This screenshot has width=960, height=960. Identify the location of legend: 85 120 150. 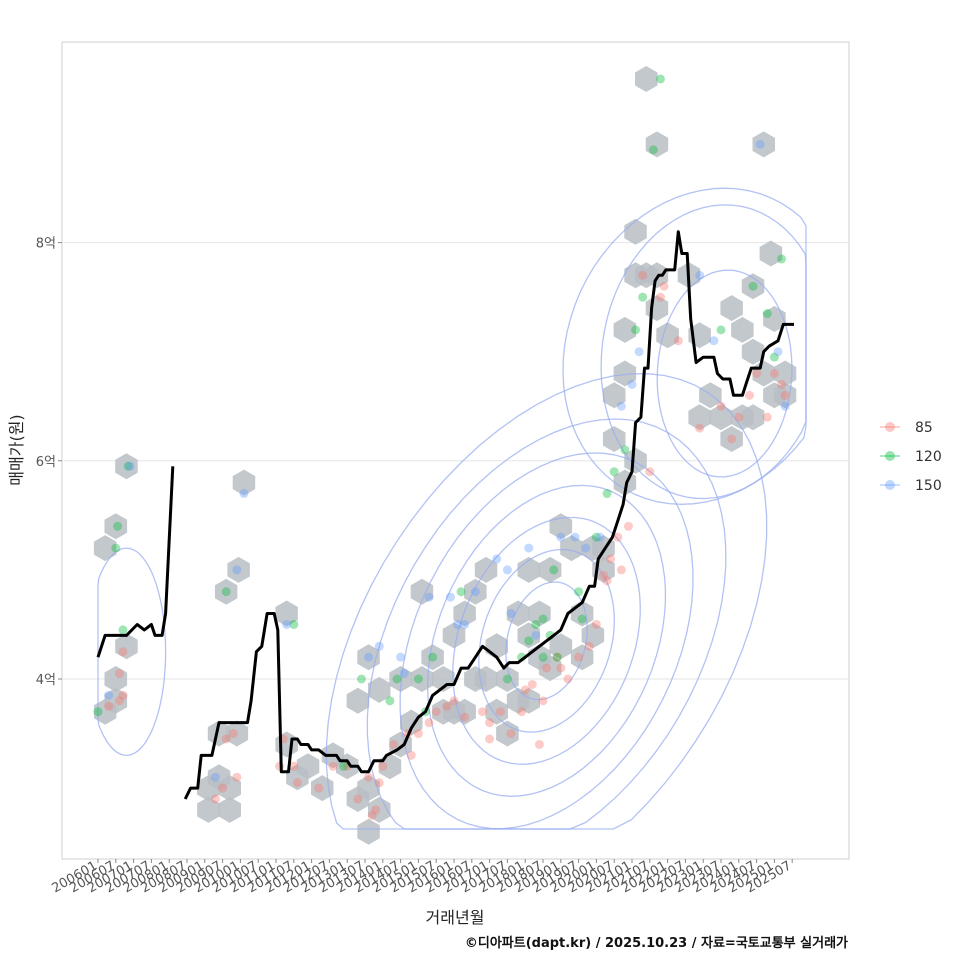
(911, 457).